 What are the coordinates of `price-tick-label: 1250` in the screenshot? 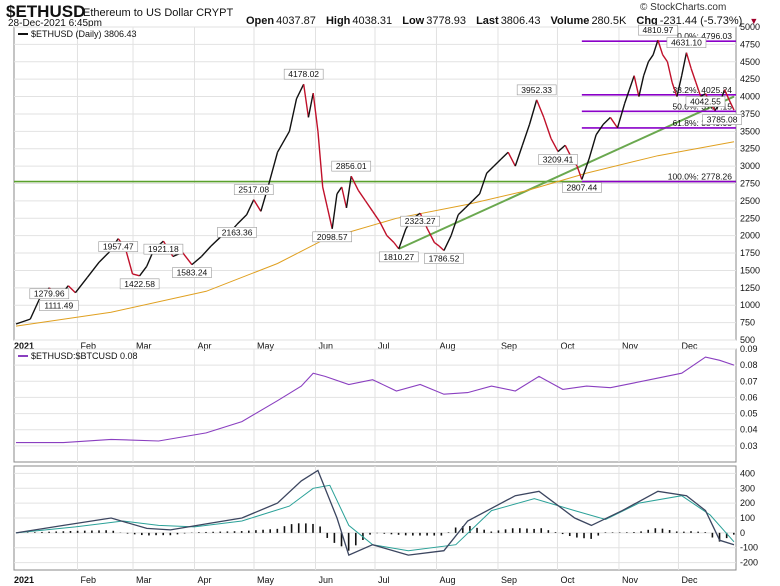 It's located at (750, 288).